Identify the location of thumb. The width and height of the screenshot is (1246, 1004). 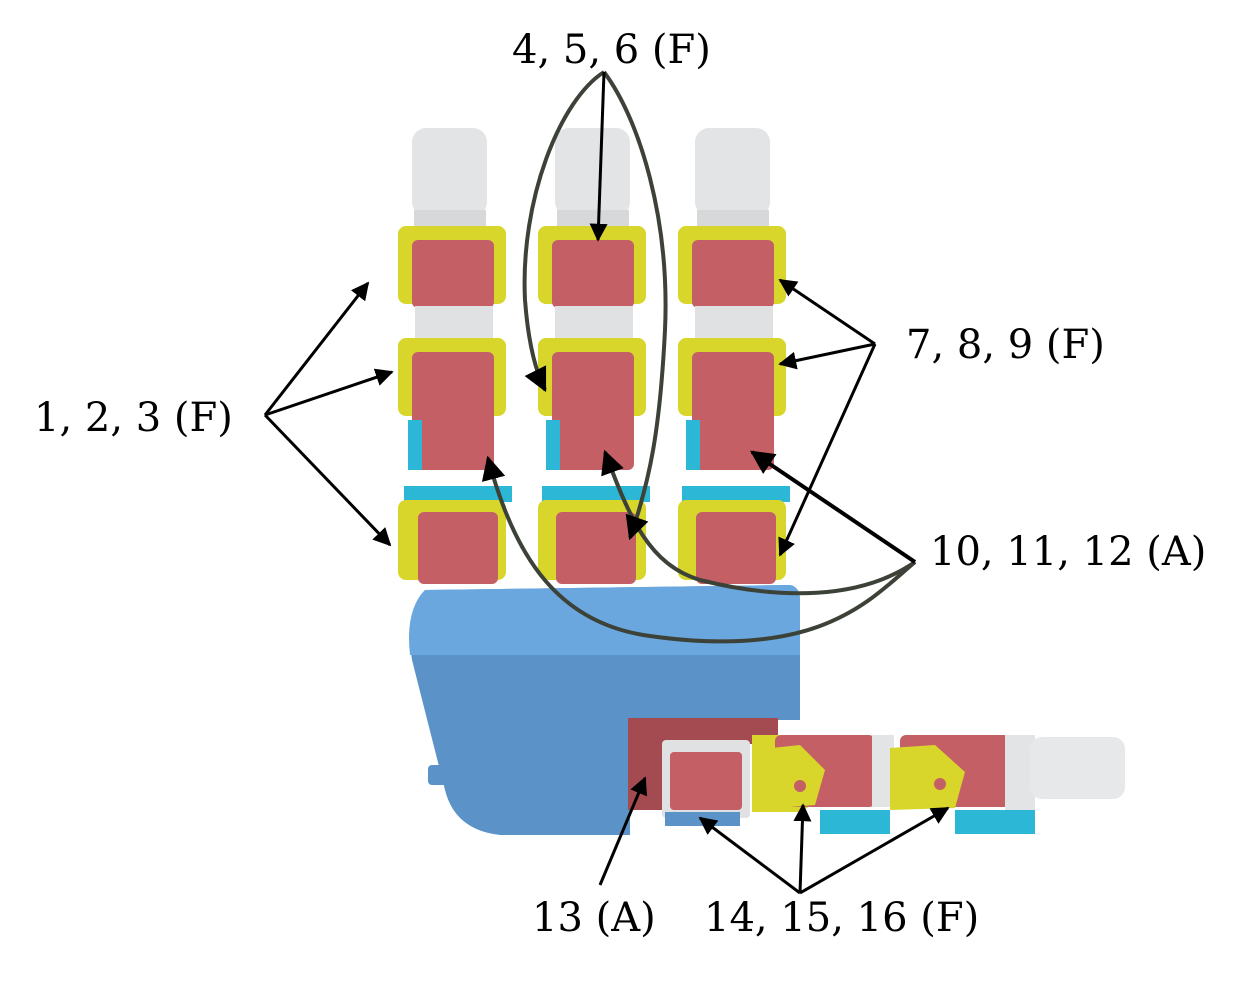
(876, 776).